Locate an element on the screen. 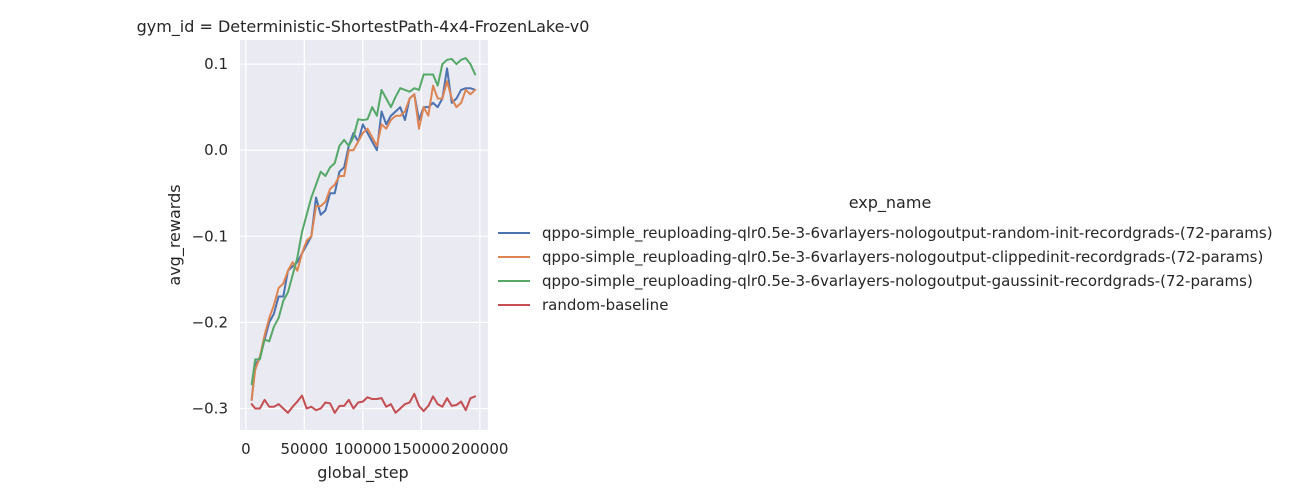 The width and height of the screenshot is (1300, 500). y-tick-label: 0.0 is located at coordinates (216, 150).